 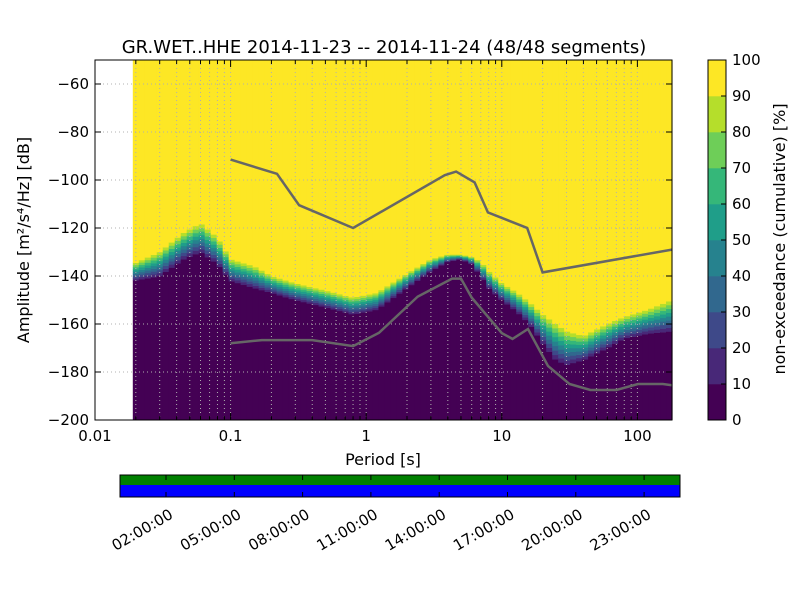 What do you see at coordinates (73, 84) in the screenshot?
I see `y-tick-label: −60` at bounding box center [73, 84].